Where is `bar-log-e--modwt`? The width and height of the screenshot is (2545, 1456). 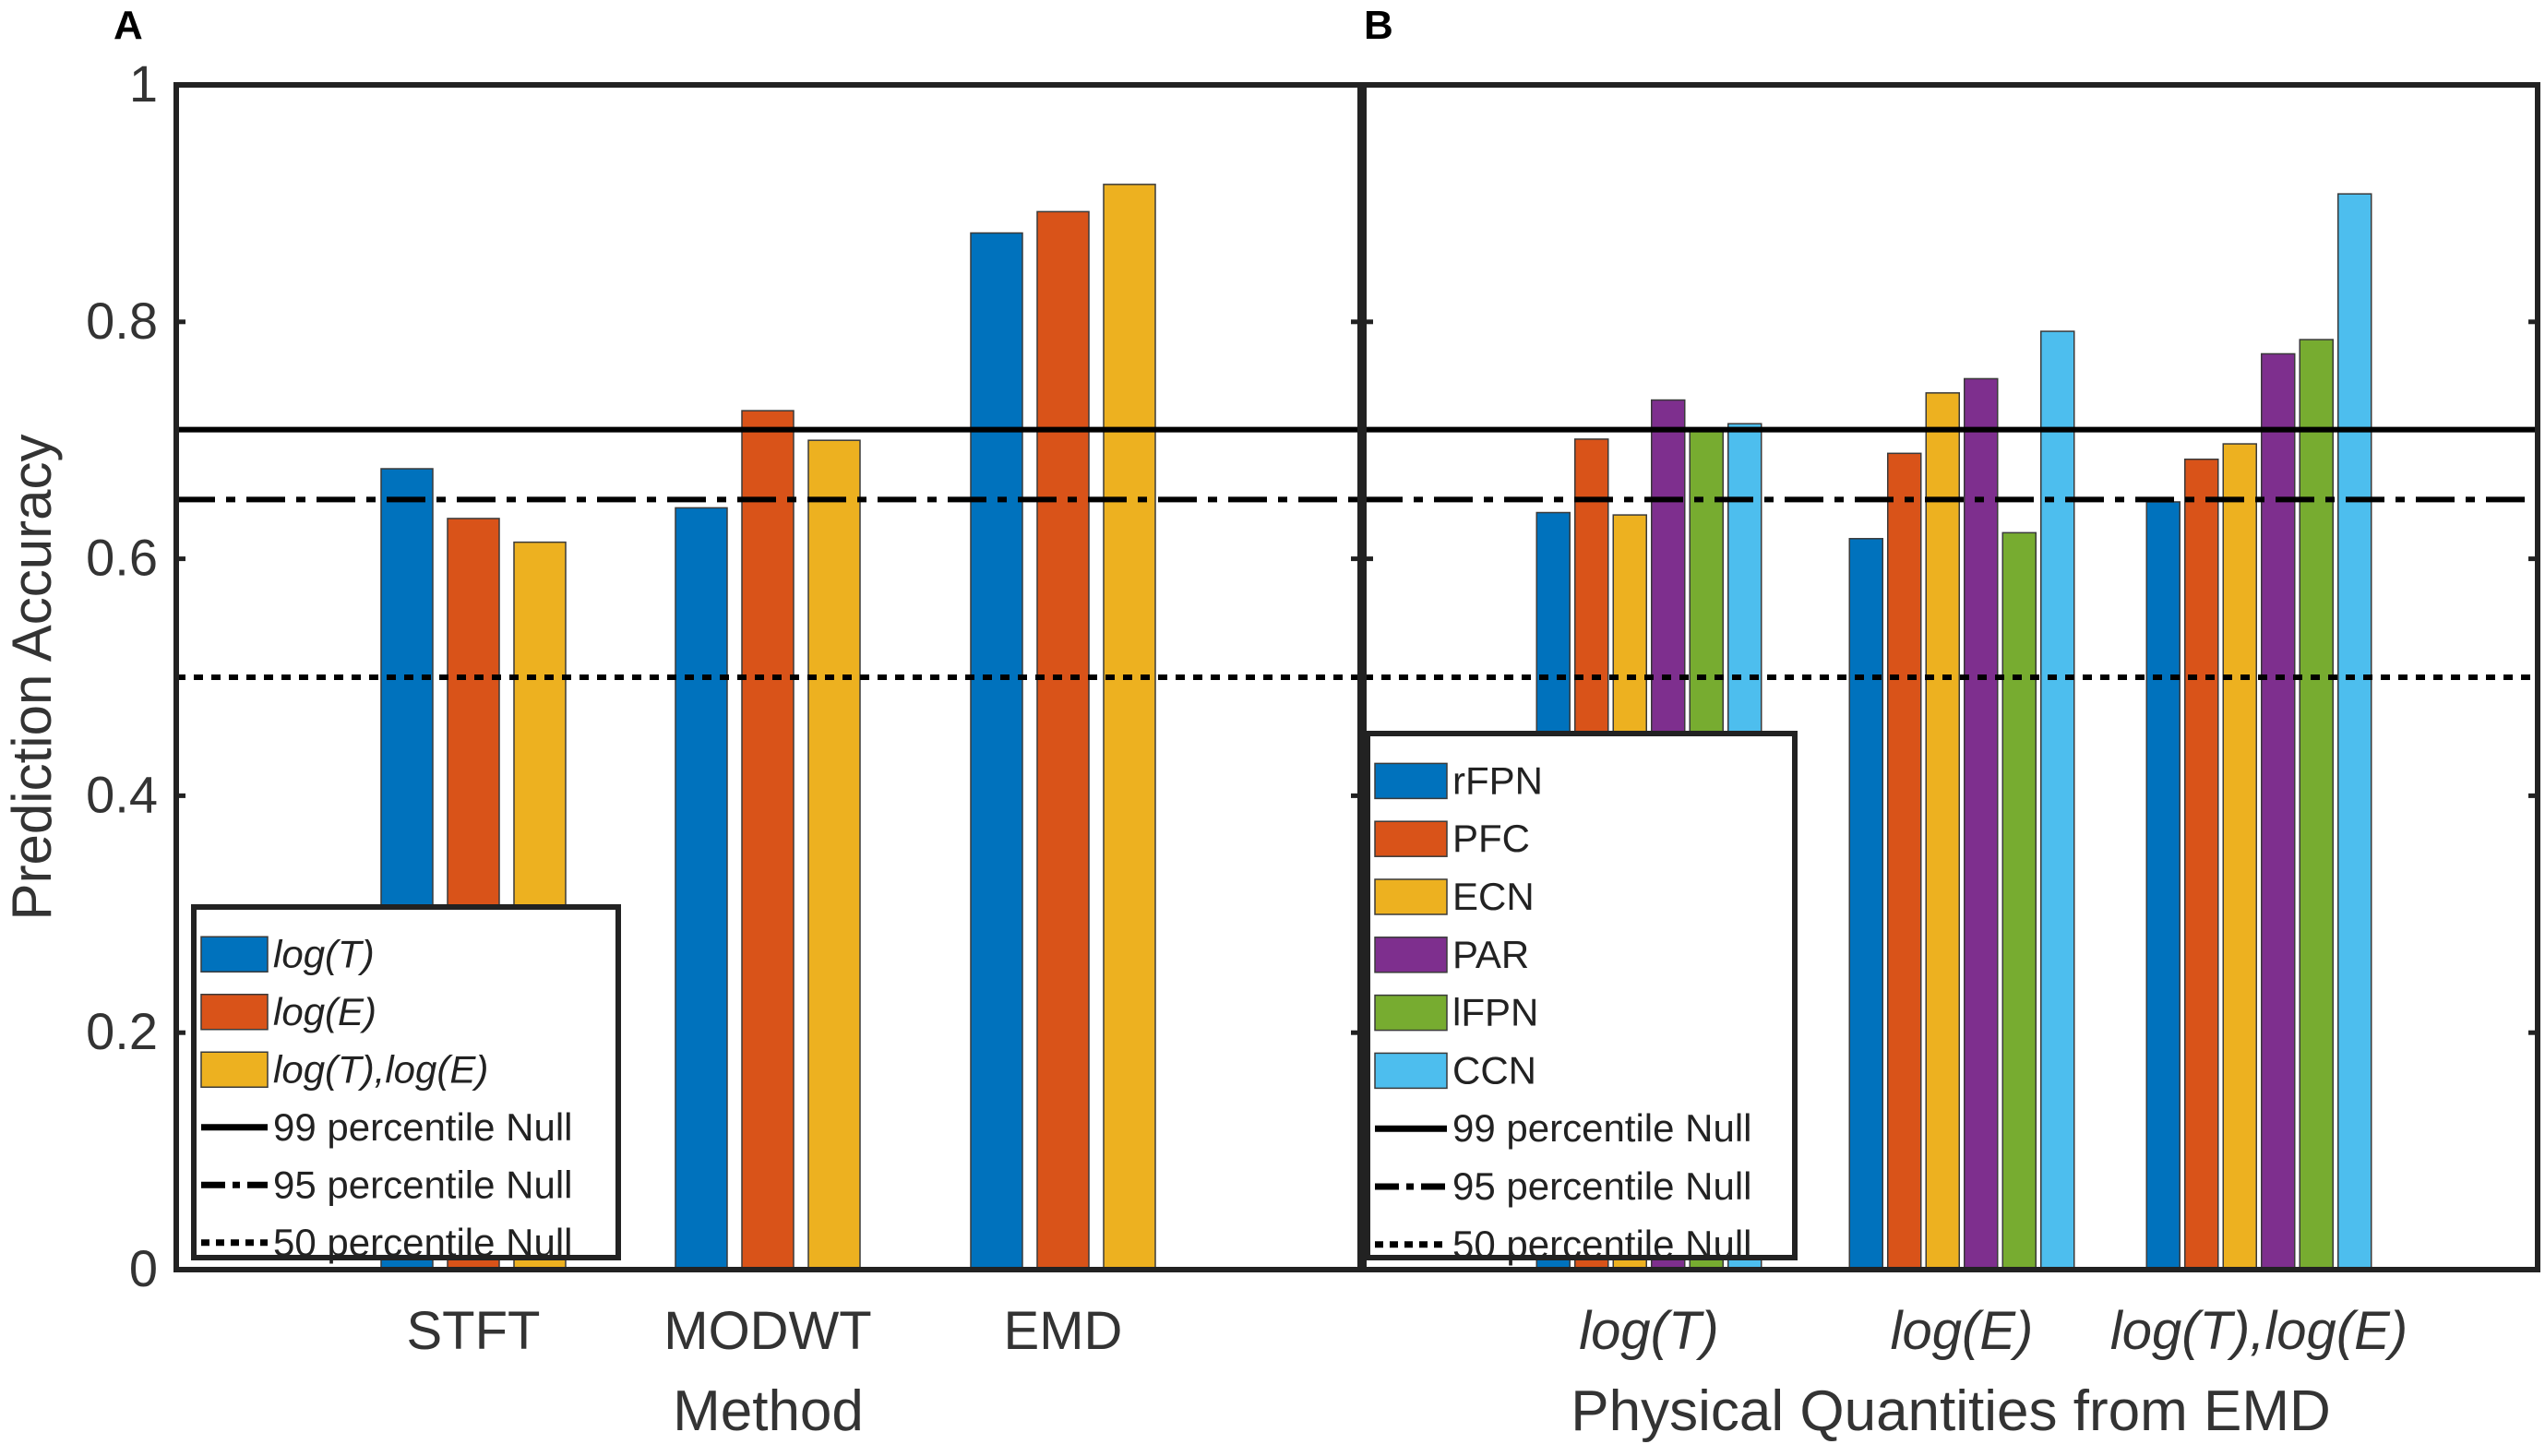
bar-log-e--modwt is located at coordinates (768, 840).